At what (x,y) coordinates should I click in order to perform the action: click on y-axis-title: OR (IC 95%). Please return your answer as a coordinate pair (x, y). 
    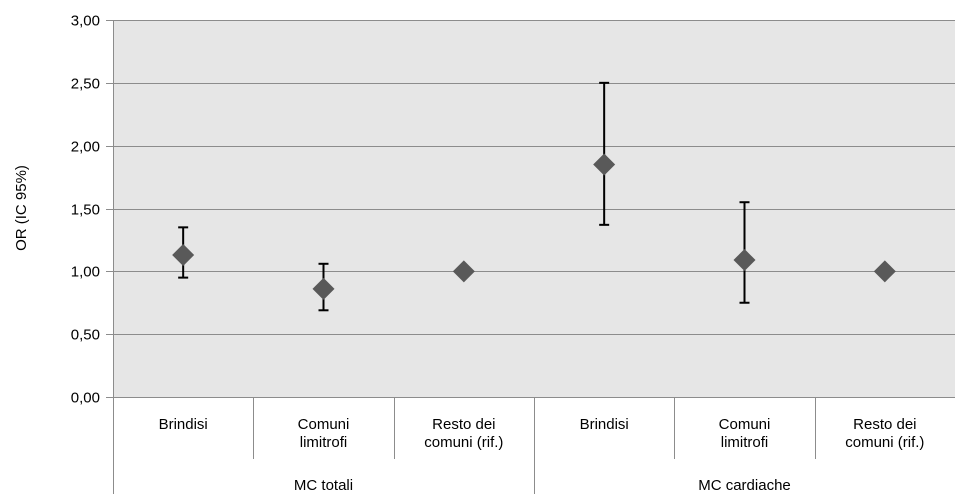
    Looking at the image, I should click on (21, 208).